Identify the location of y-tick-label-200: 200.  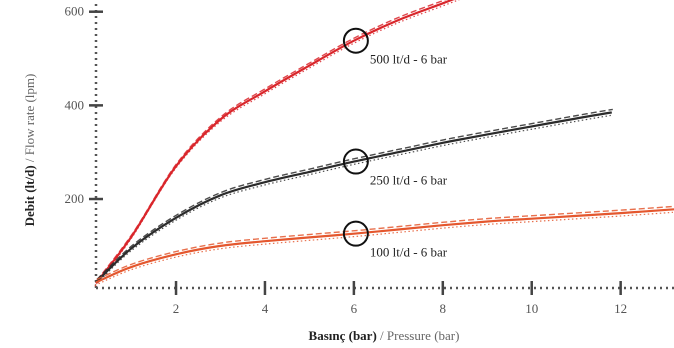
(75, 198).